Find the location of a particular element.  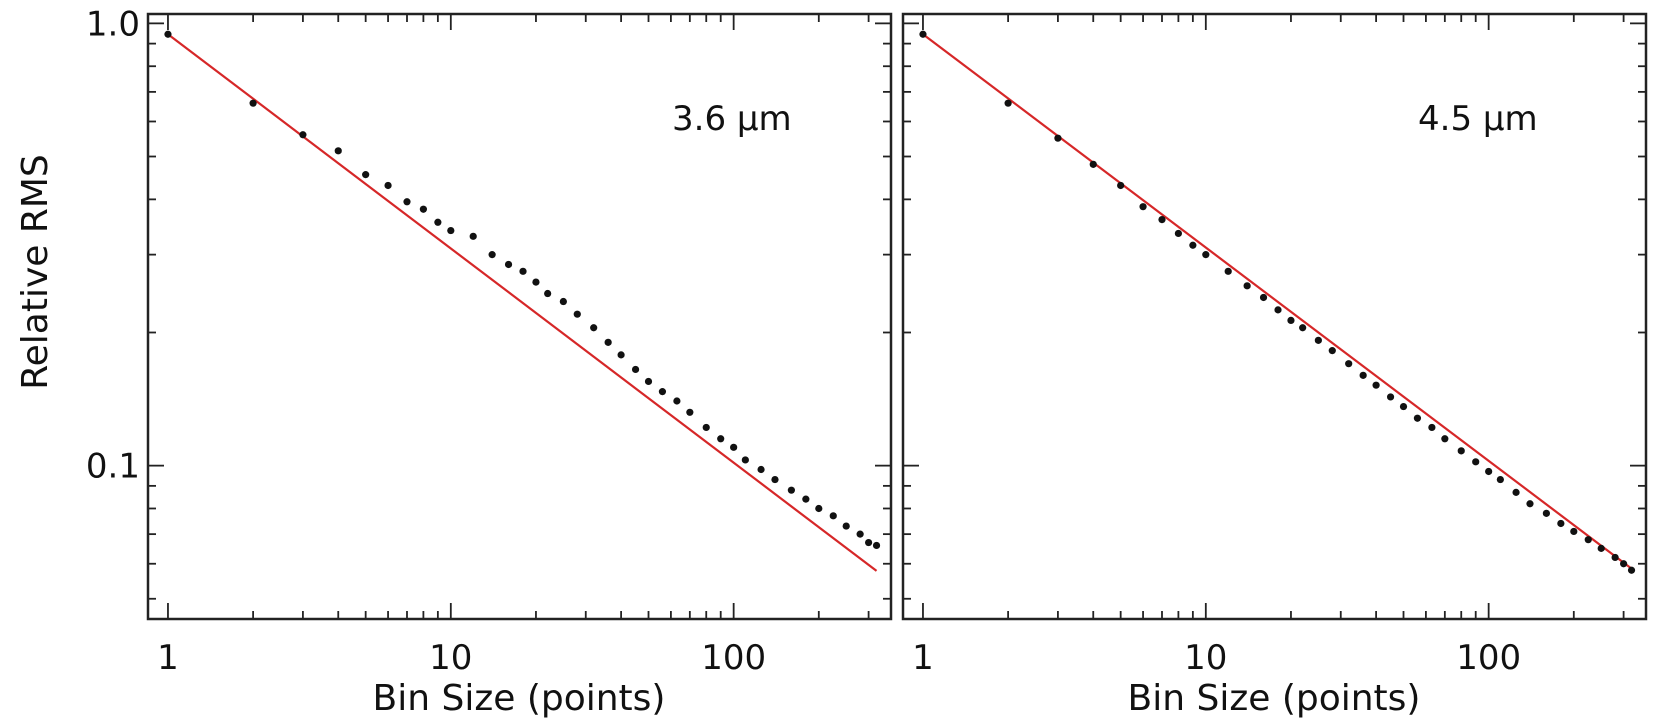

panel-label: 4.5 μm is located at coordinates (1478, 119).